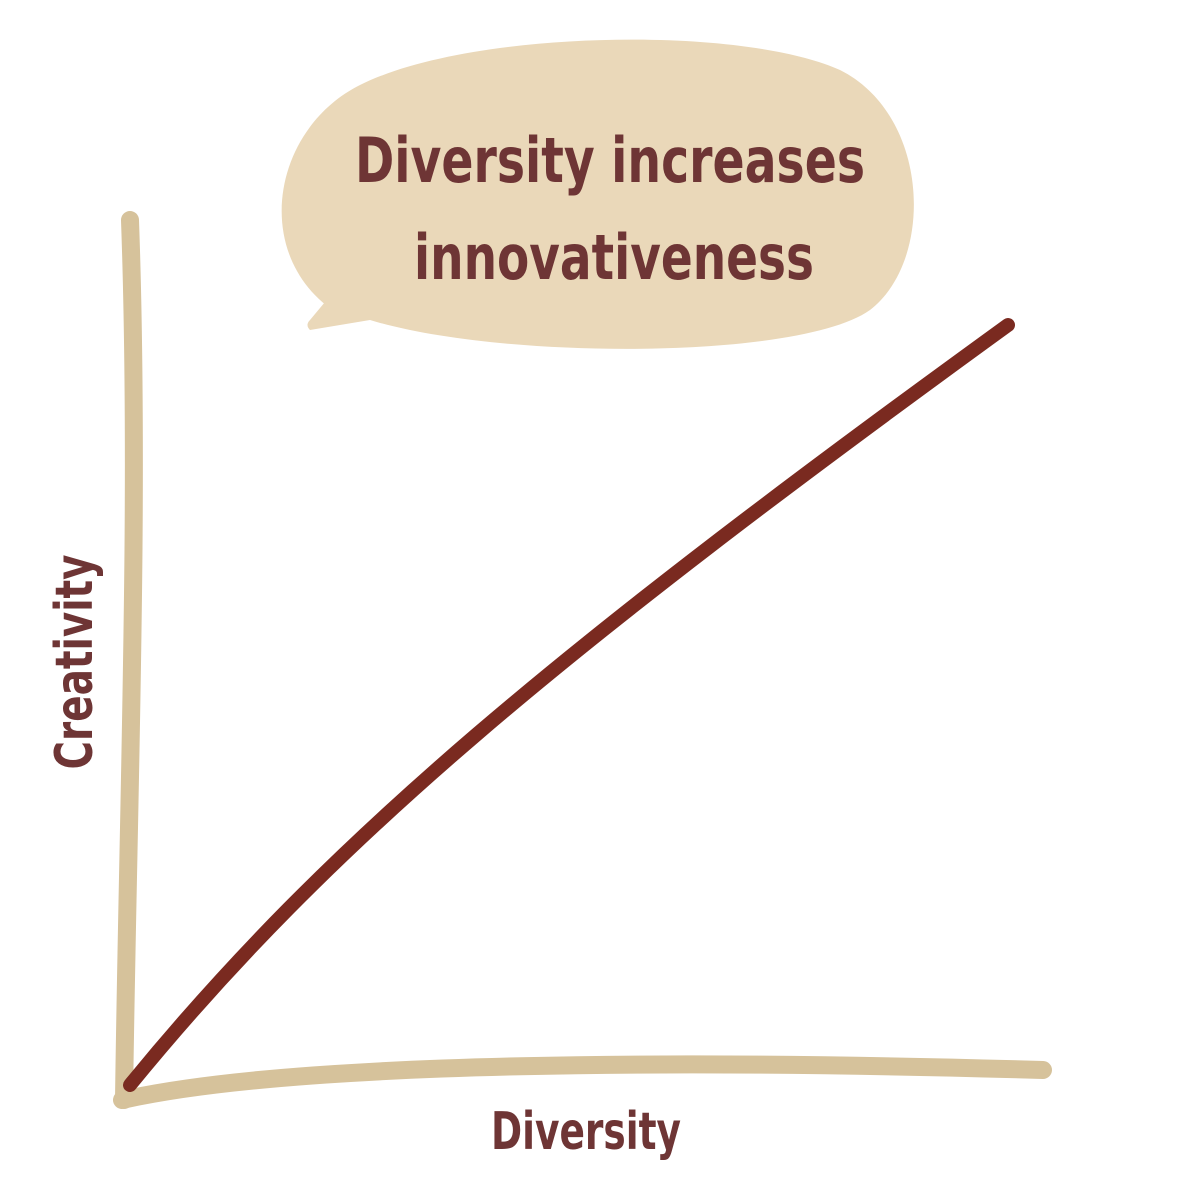 The image size is (1200, 1200). What do you see at coordinates (586, 1132) in the screenshot?
I see `x-axis-label: Diversity` at bounding box center [586, 1132].